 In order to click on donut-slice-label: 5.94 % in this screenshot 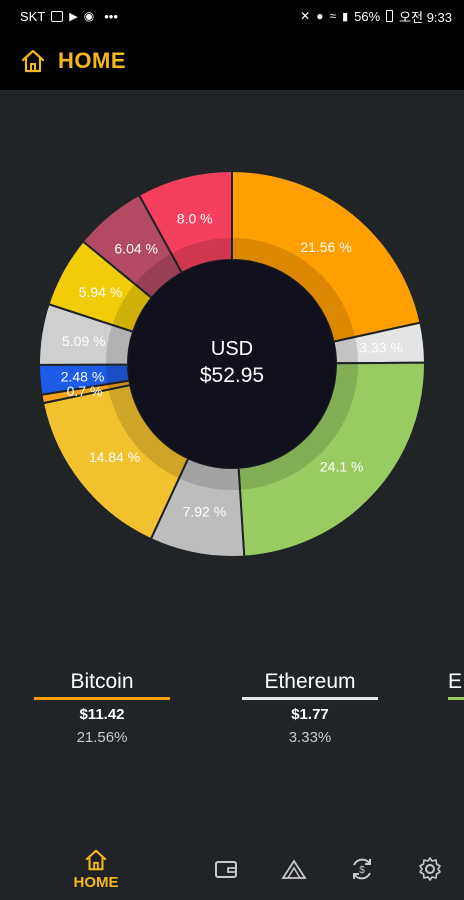, I will do `click(101, 292)`.